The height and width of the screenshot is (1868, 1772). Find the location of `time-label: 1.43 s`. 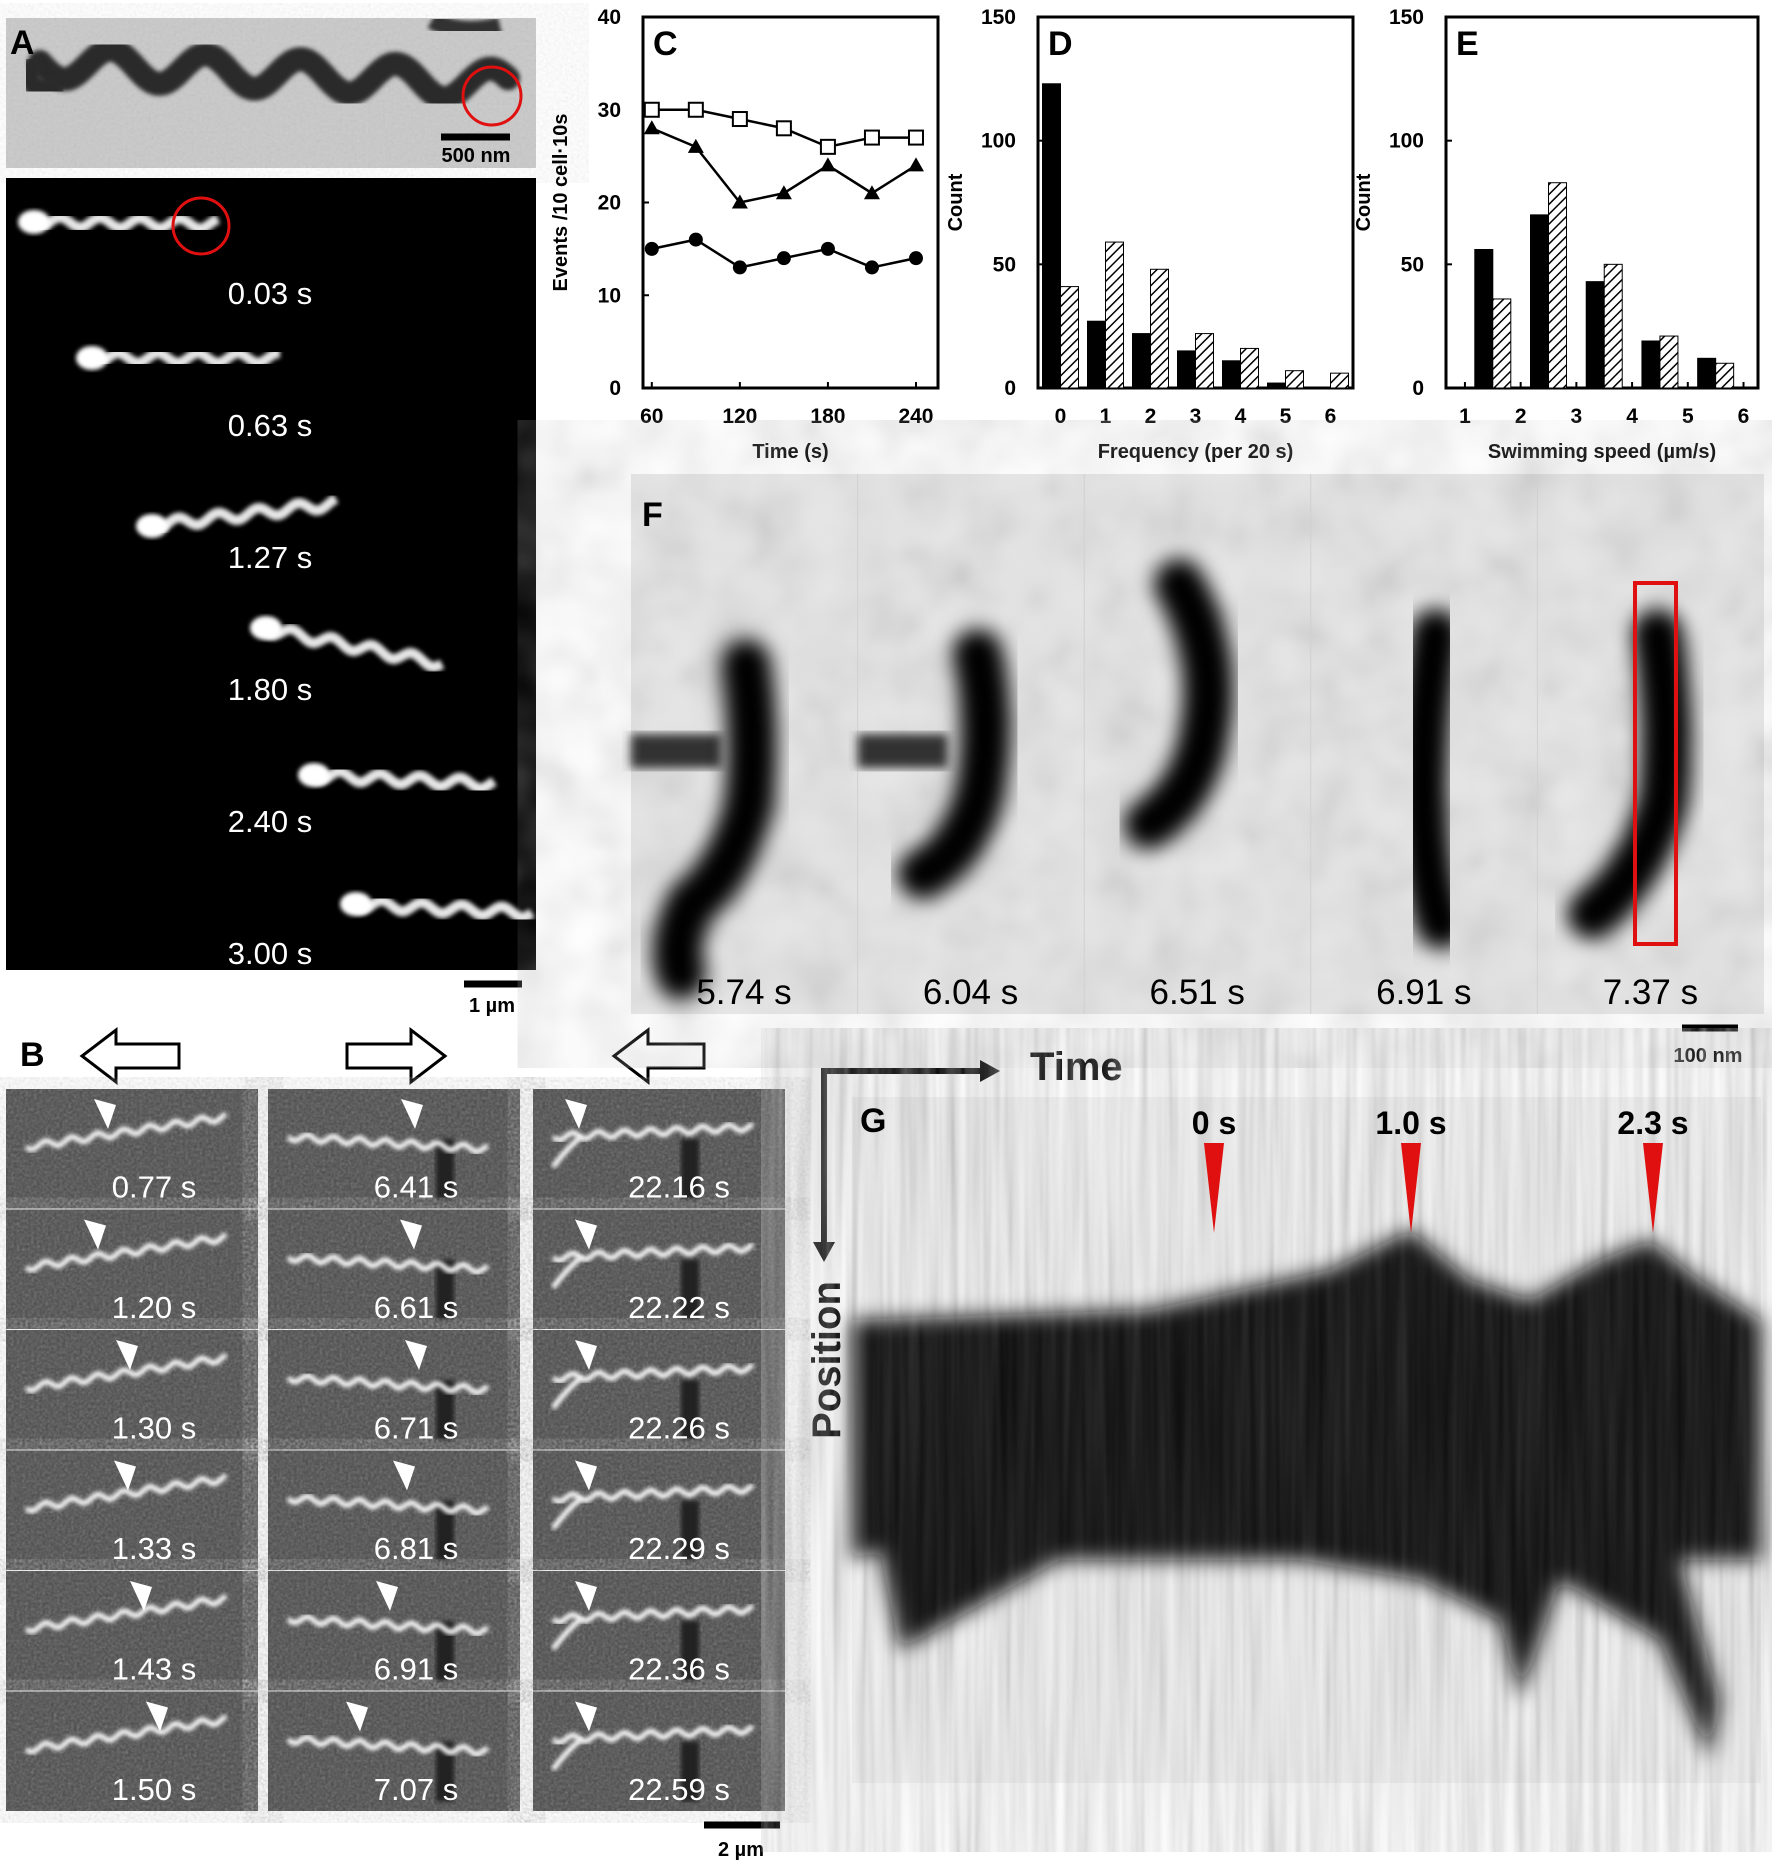

time-label: 1.43 s is located at coordinates (154, 1669).